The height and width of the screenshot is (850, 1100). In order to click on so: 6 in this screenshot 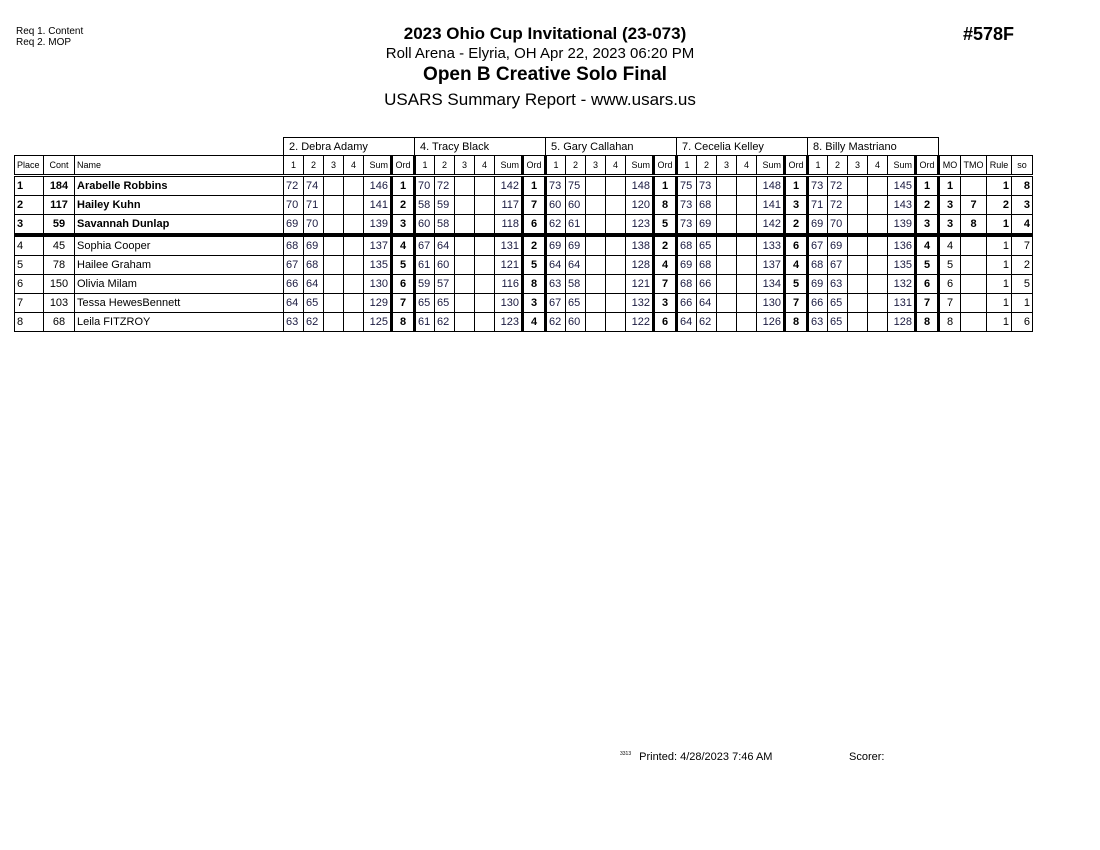, I will do `click(1022, 322)`.